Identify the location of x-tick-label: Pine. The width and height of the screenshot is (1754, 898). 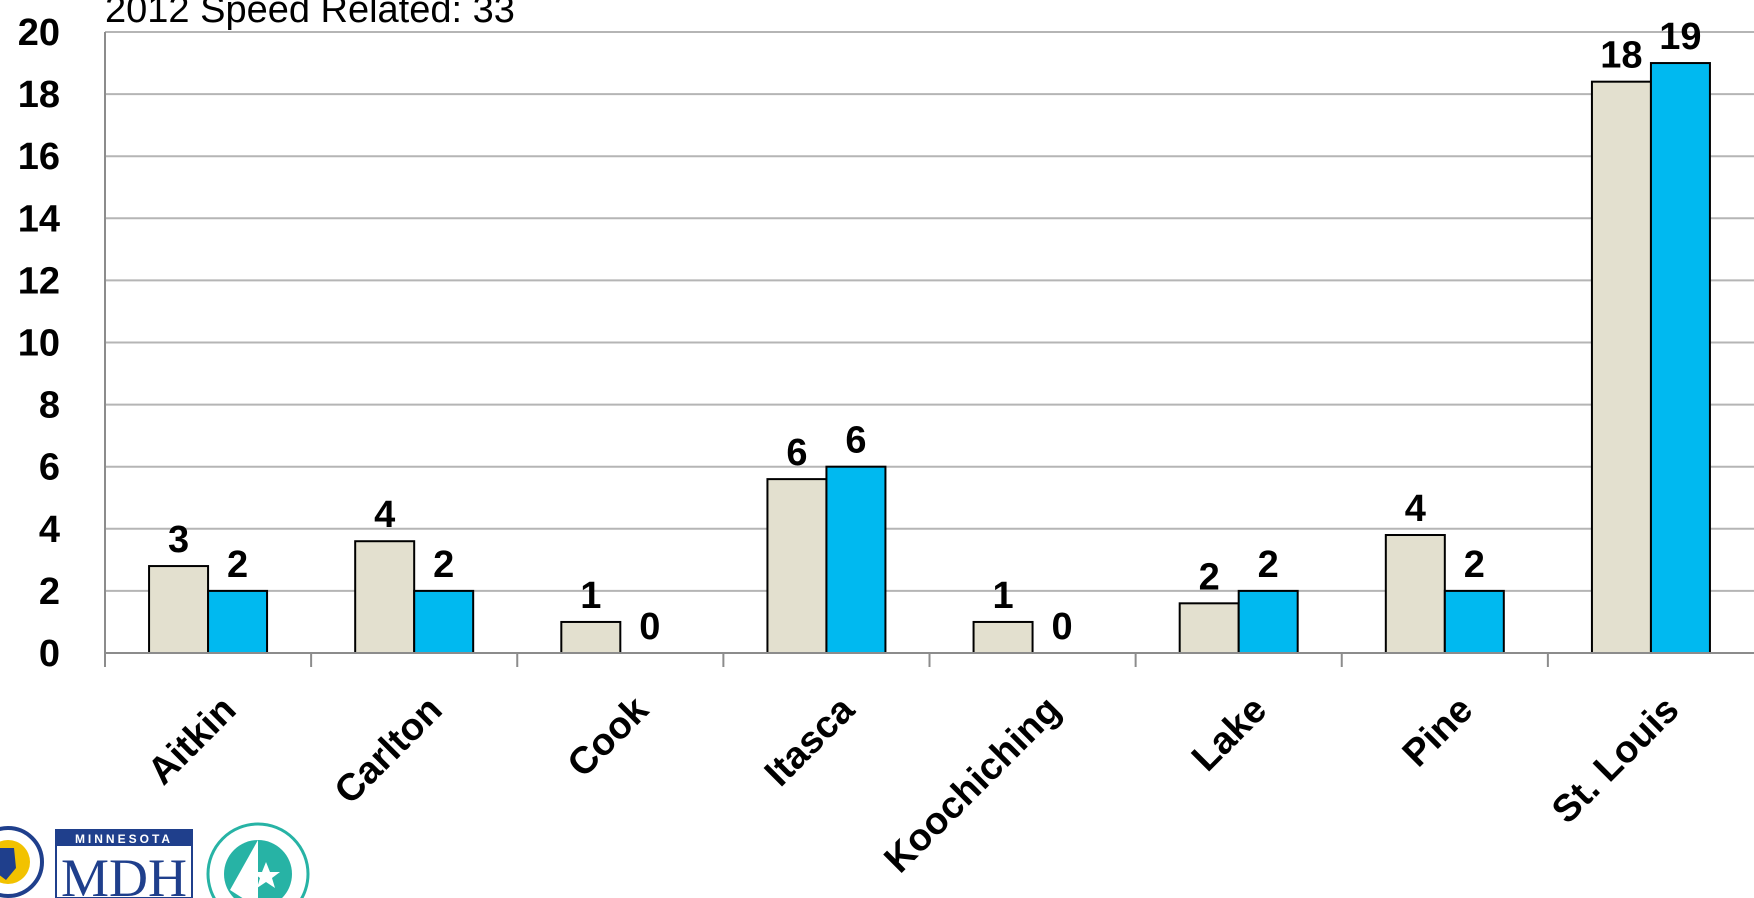
(1438, 732).